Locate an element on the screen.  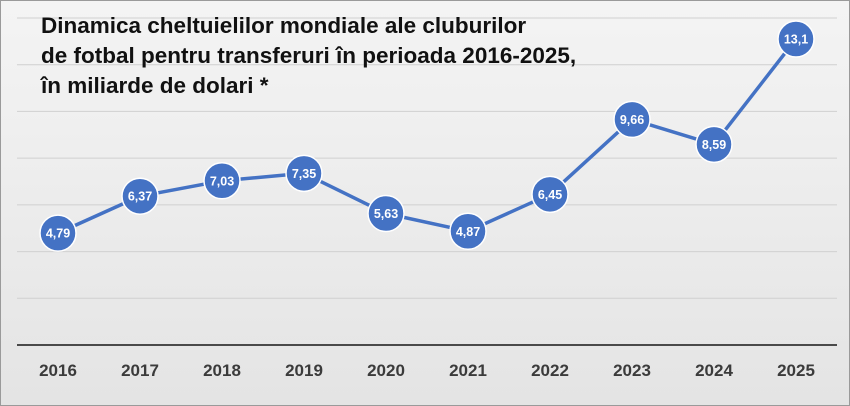
data-label: 6,37 is located at coordinates (140, 197).